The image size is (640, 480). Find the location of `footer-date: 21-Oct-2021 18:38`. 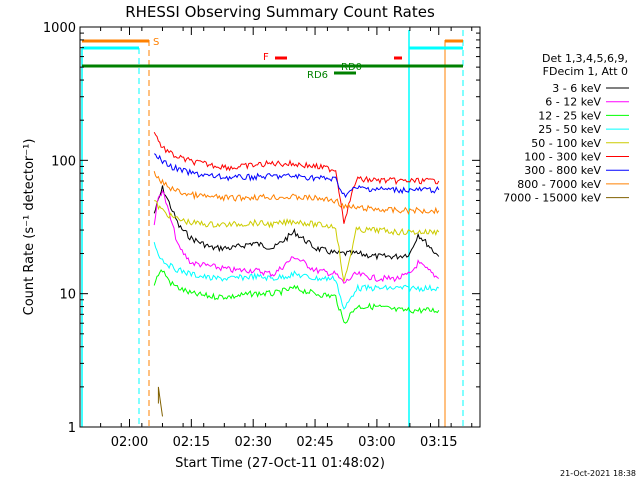

footer-date: 21-Oct-2021 18:38 is located at coordinates (598, 473).